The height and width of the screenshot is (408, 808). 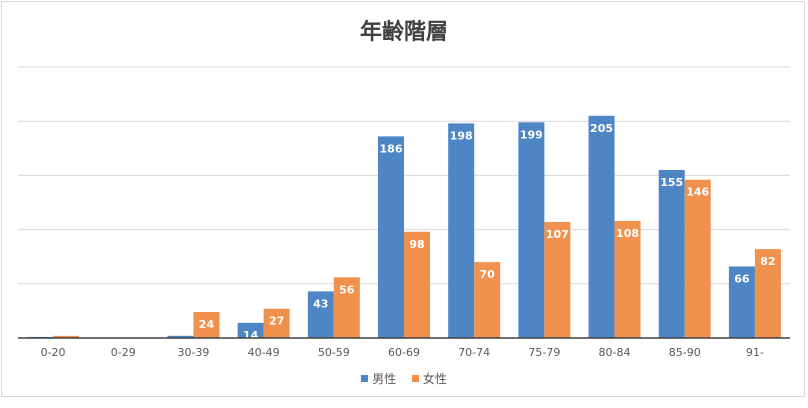 I want to click on data-label: 98, so click(x=416, y=244).